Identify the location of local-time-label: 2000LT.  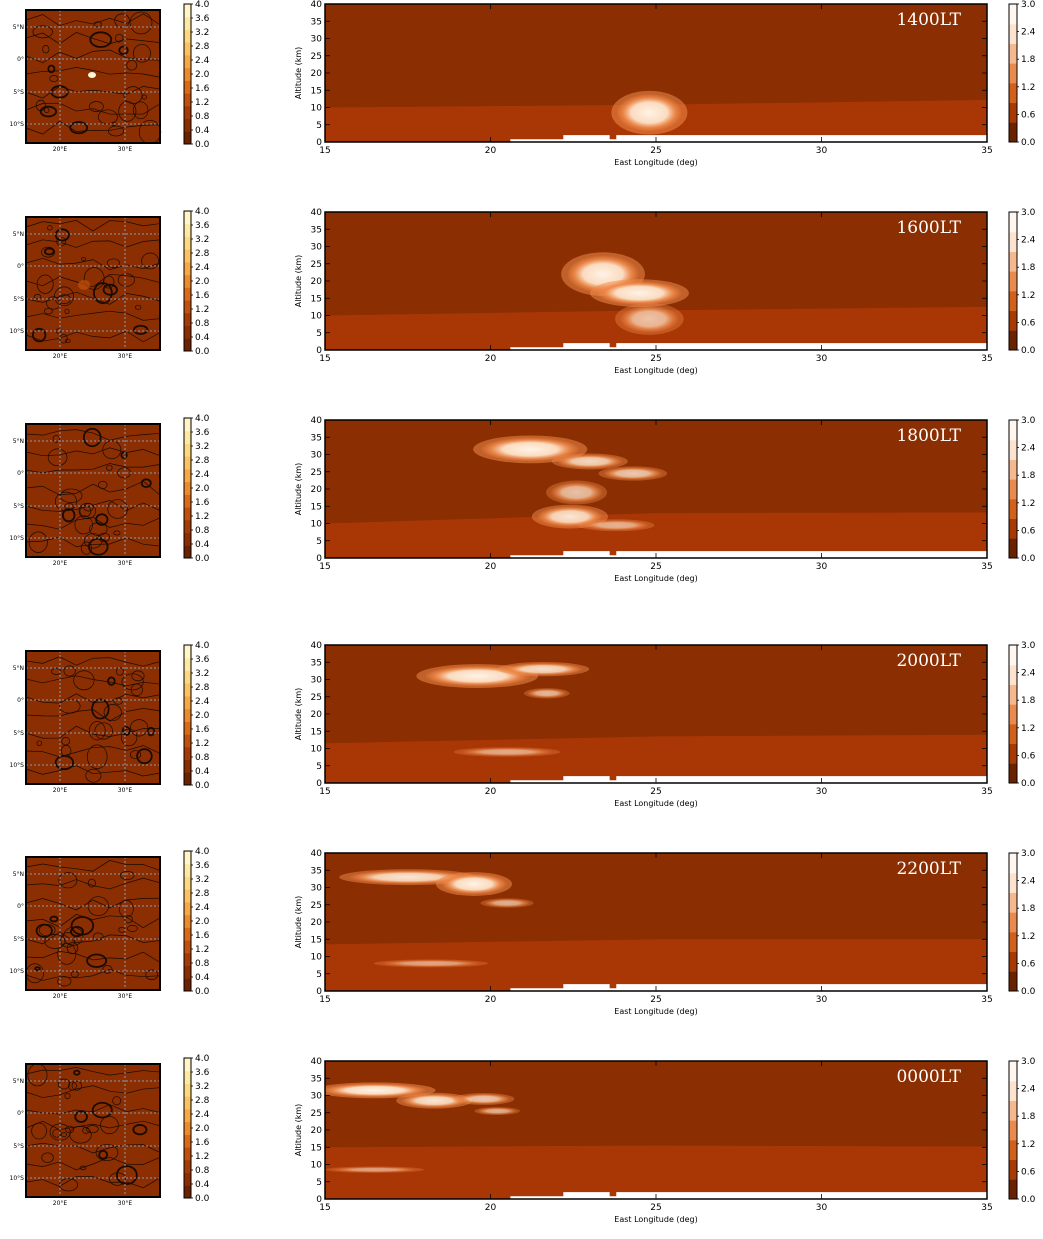
(928, 661).